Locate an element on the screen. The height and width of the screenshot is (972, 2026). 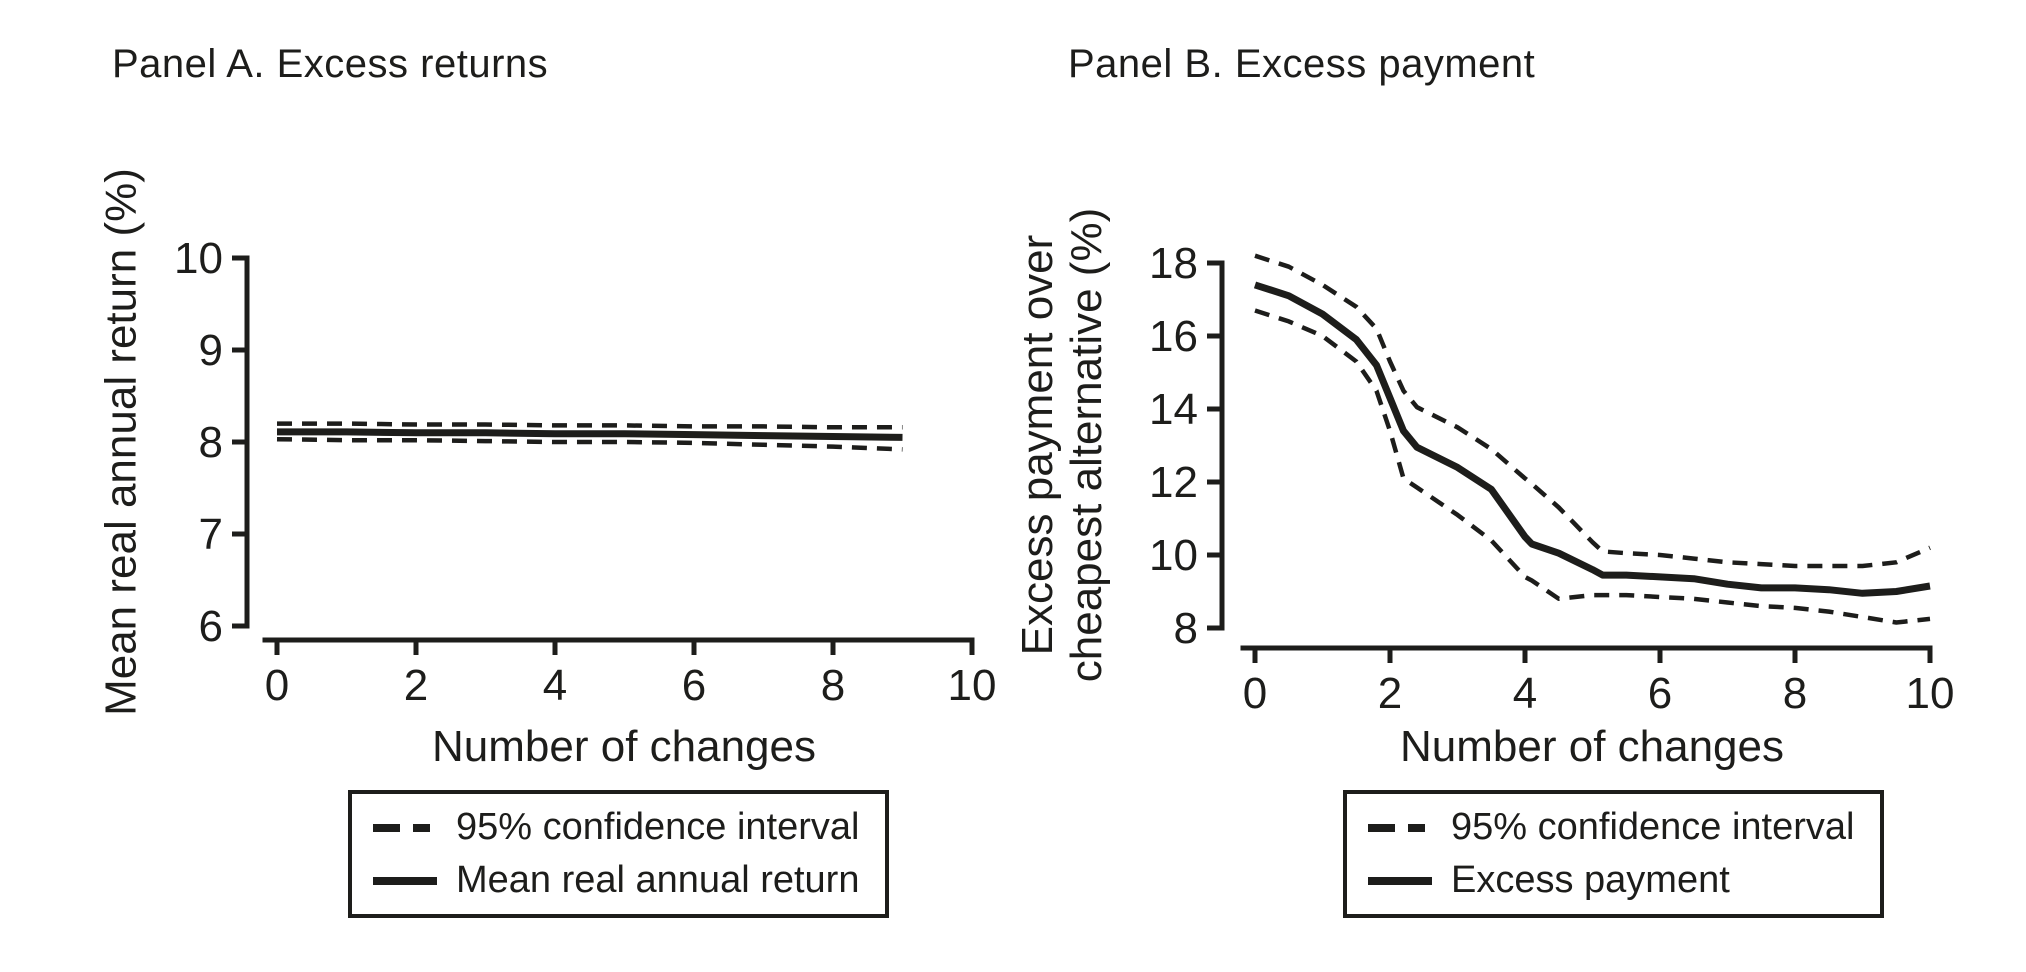
panel-a-x-tick-label: 6 is located at coordinates (694, 685).